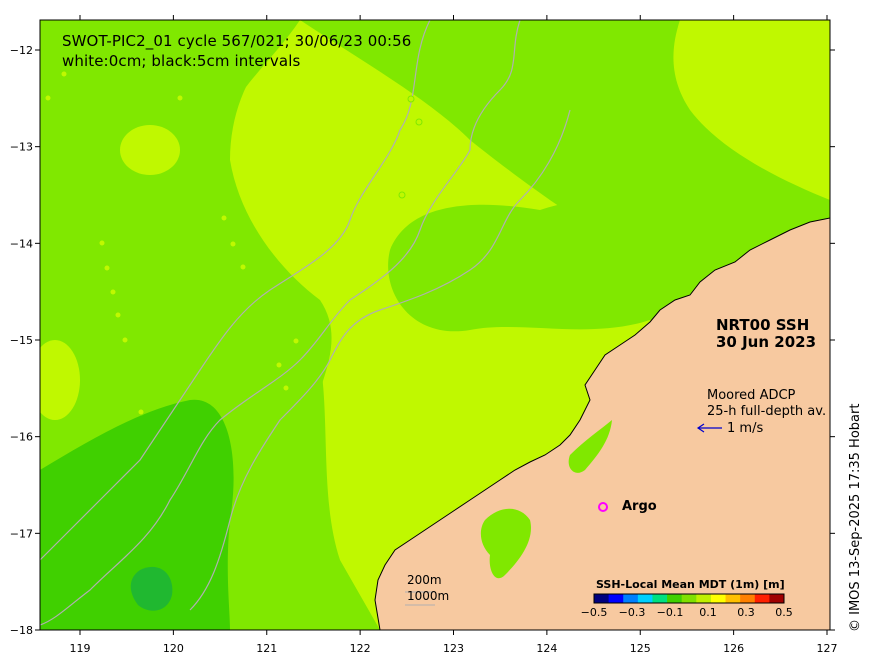 The image size is (872, 666). I want to click on y-tick-label: −16, so click(21, 437).